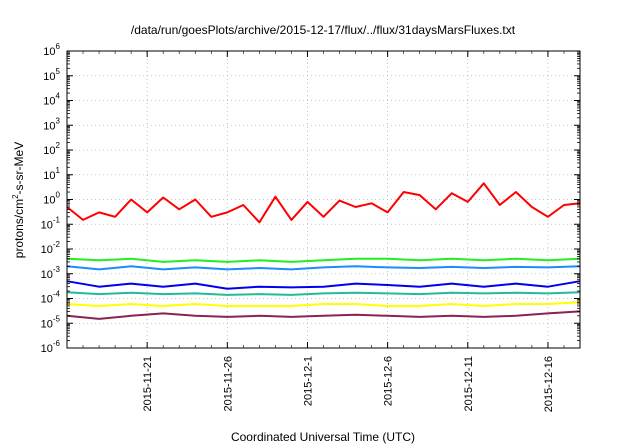 This screenshot has height=448, width=640. Describe the element at coordinates (57, 318) in the screenshot. I see `y-tick-label-exponent: -5` at that location.